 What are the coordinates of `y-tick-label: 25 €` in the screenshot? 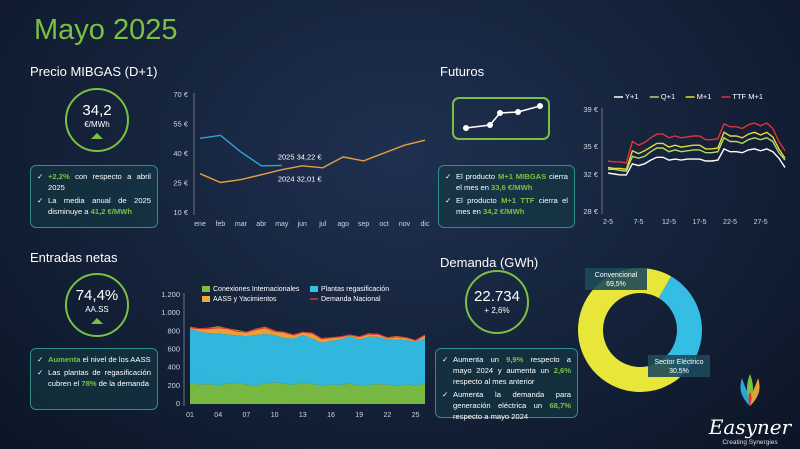 It's located at (180, 182).